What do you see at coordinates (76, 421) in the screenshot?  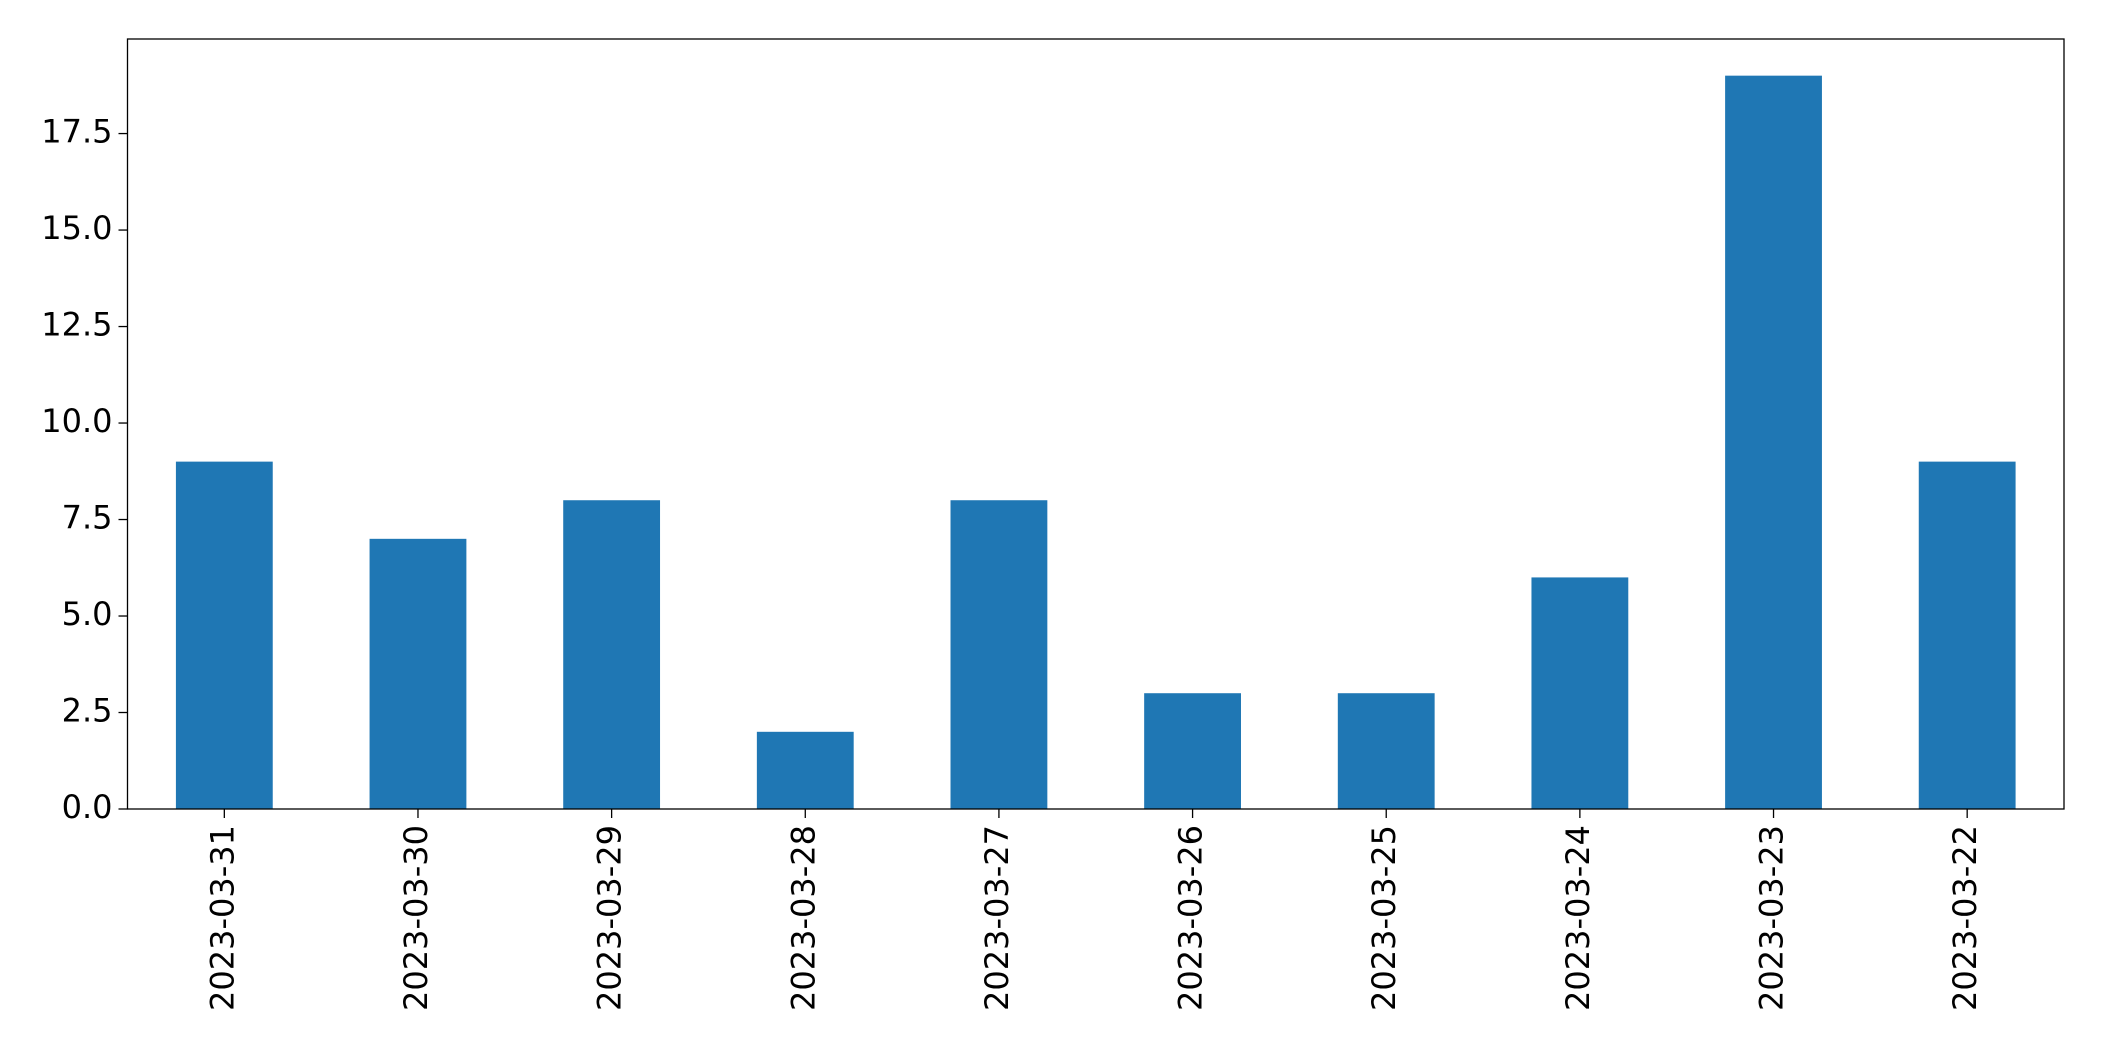 I see `y-tick-label: 10.0` at bounding box center [76, 421].